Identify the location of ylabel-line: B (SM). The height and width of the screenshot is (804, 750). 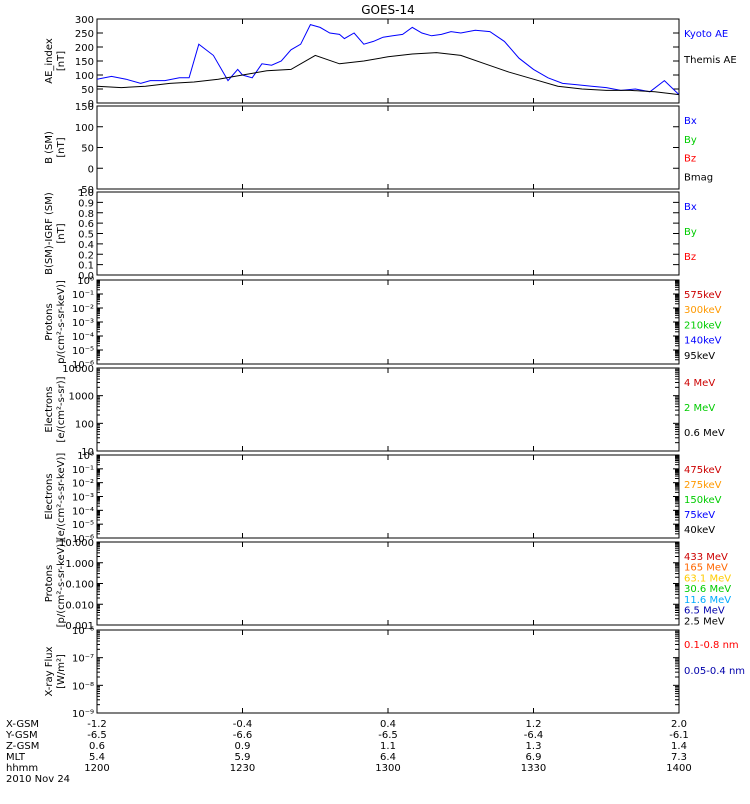
(49, 147).